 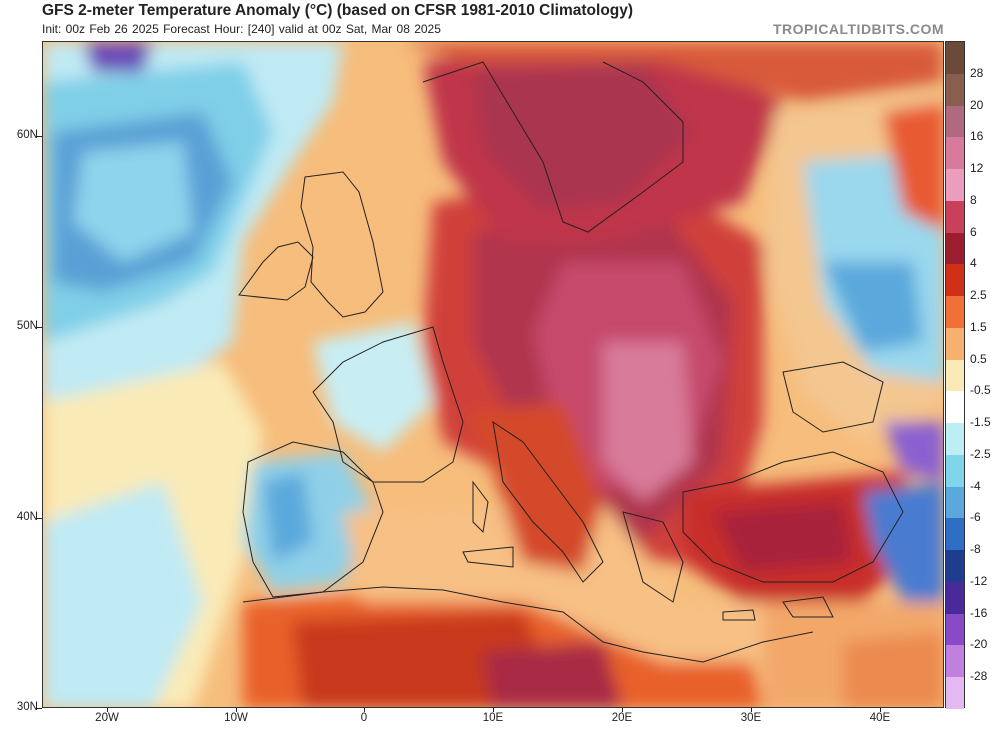 I want to click on lon-label: 10W, so click(x=236, y=718).